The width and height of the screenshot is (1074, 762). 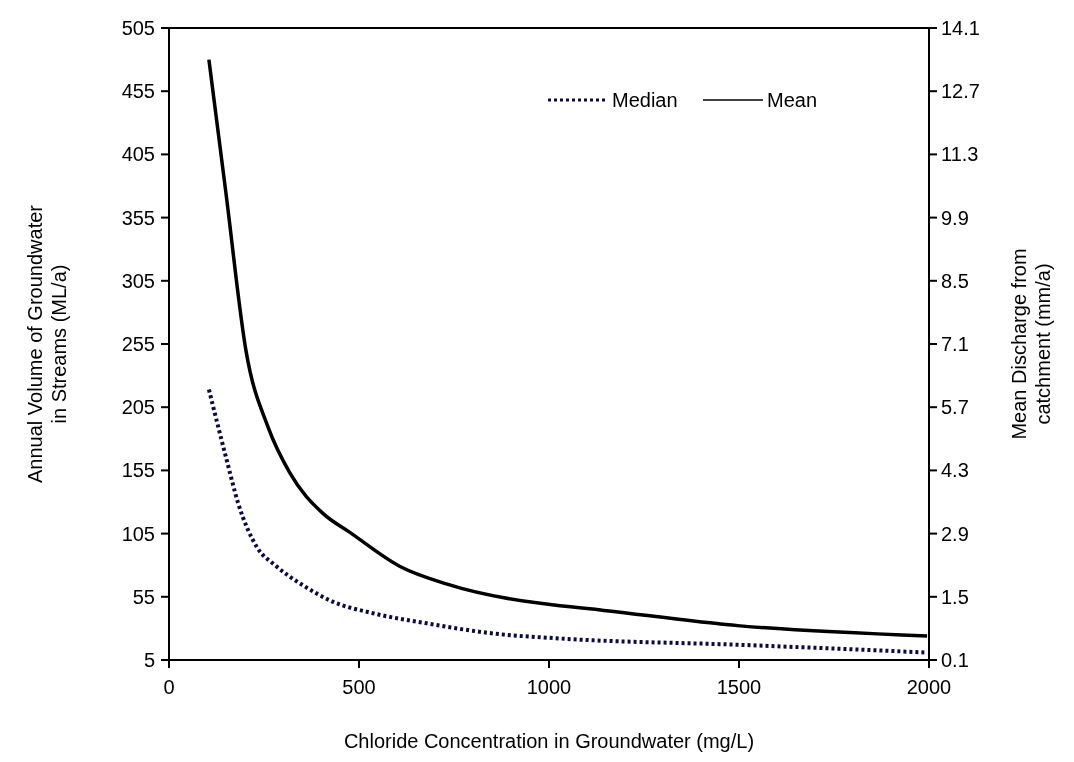 I want to click on y-tick-label: 455, so click(x=138, y=91).